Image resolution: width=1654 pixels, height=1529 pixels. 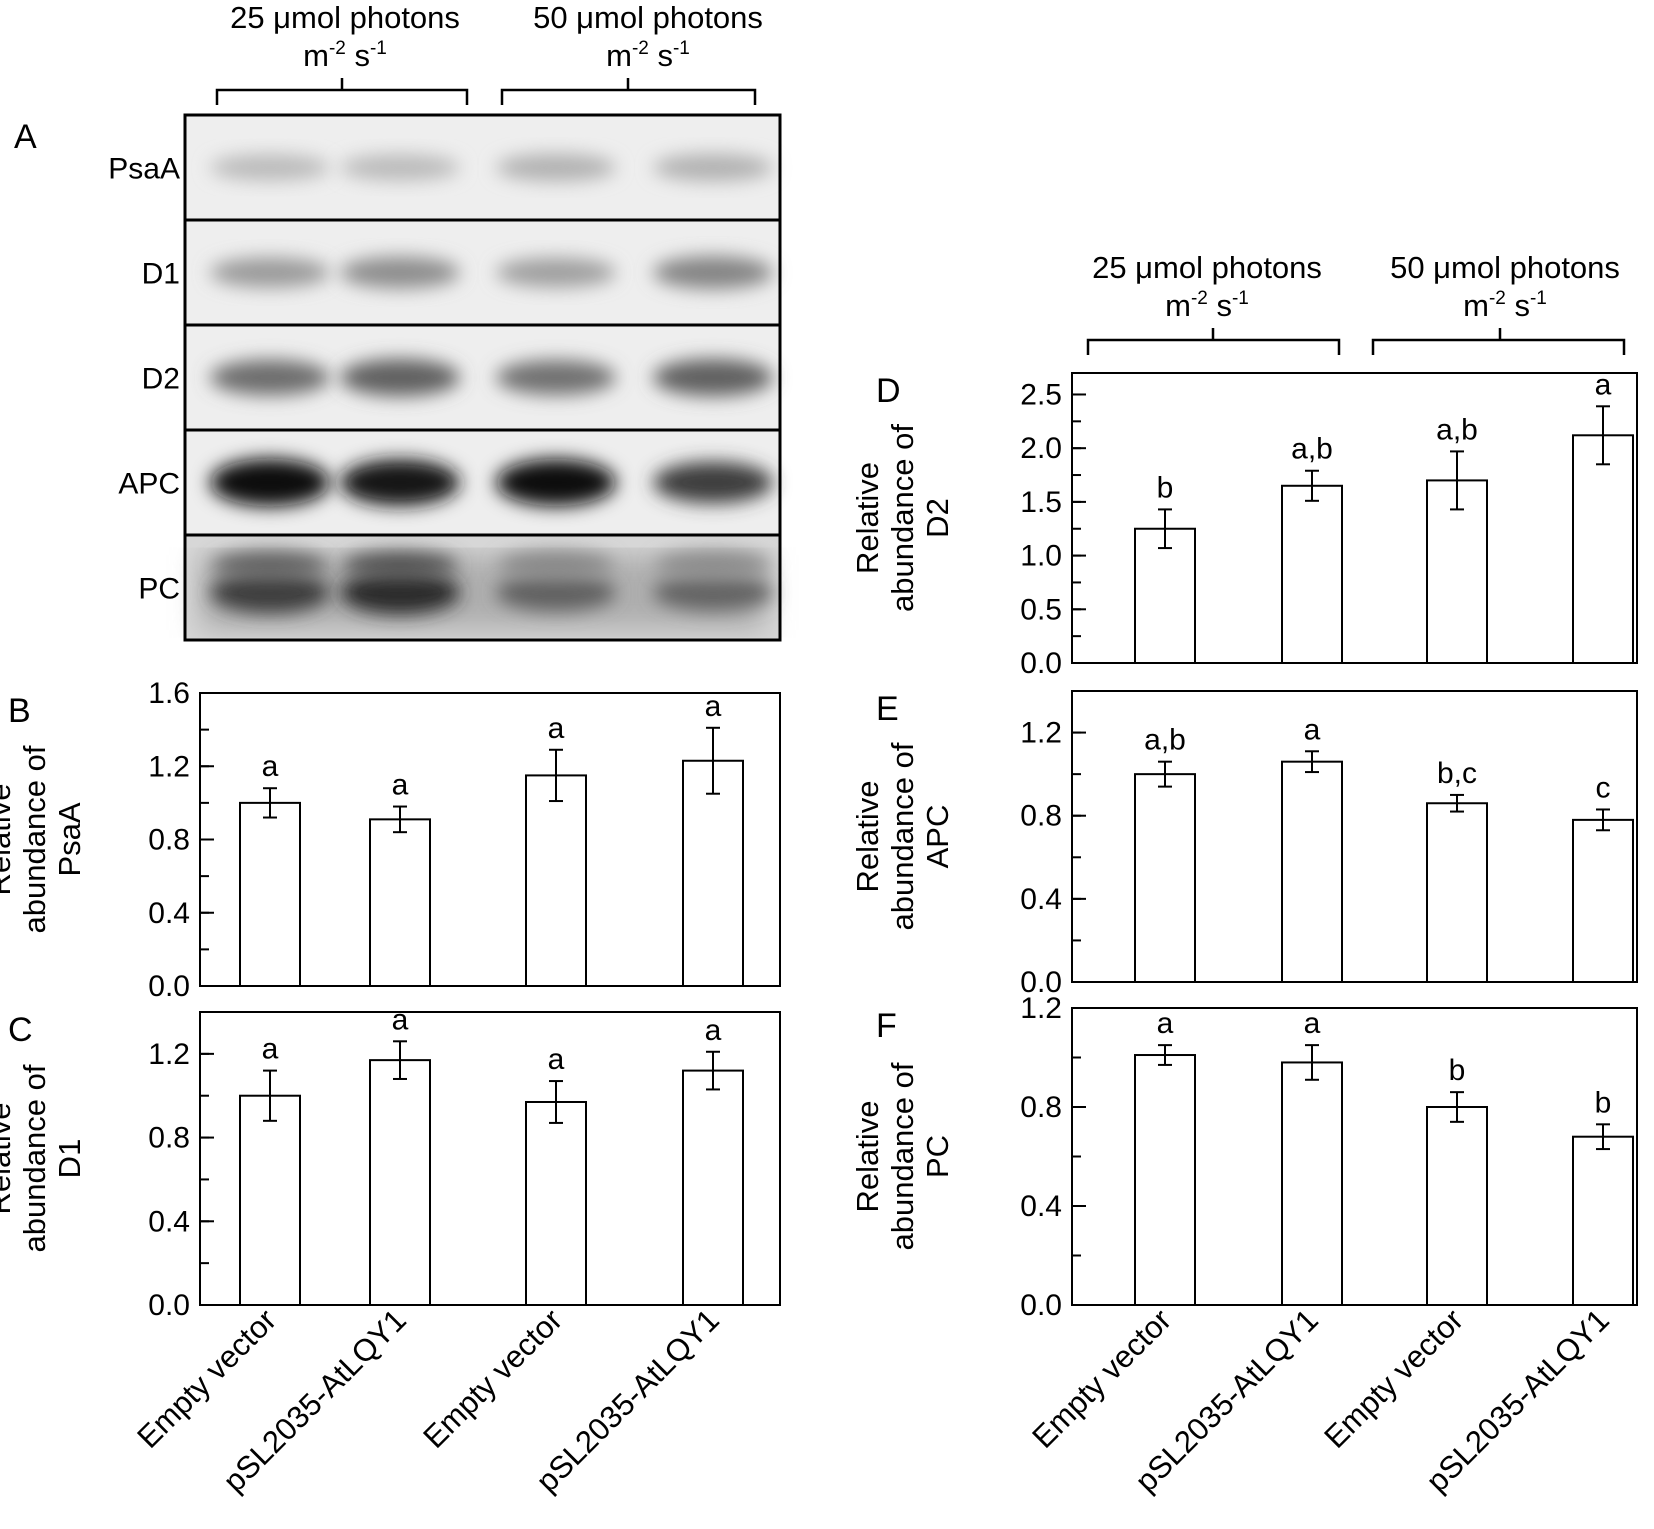 What do you see at coordinates (1207, 267) in the screenshot?
I see `right-low-light-label: 25 μmol photons` at bounding box center [1207, 267].